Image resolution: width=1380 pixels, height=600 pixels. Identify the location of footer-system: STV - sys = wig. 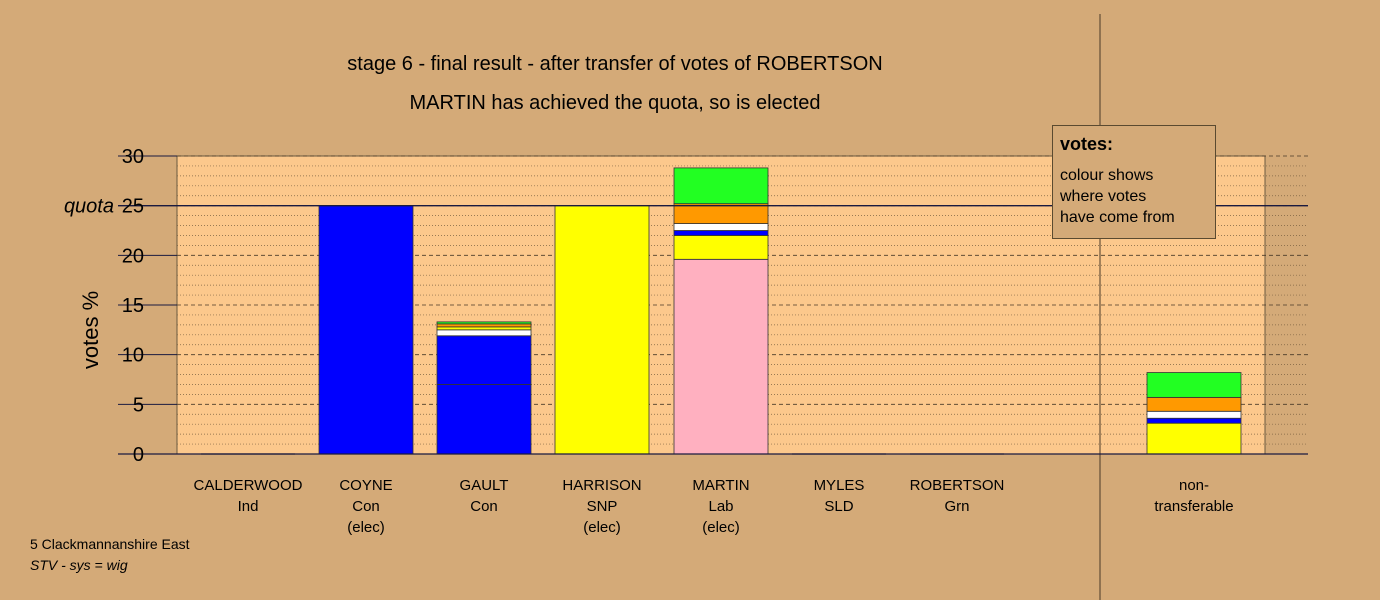
(79, 565).